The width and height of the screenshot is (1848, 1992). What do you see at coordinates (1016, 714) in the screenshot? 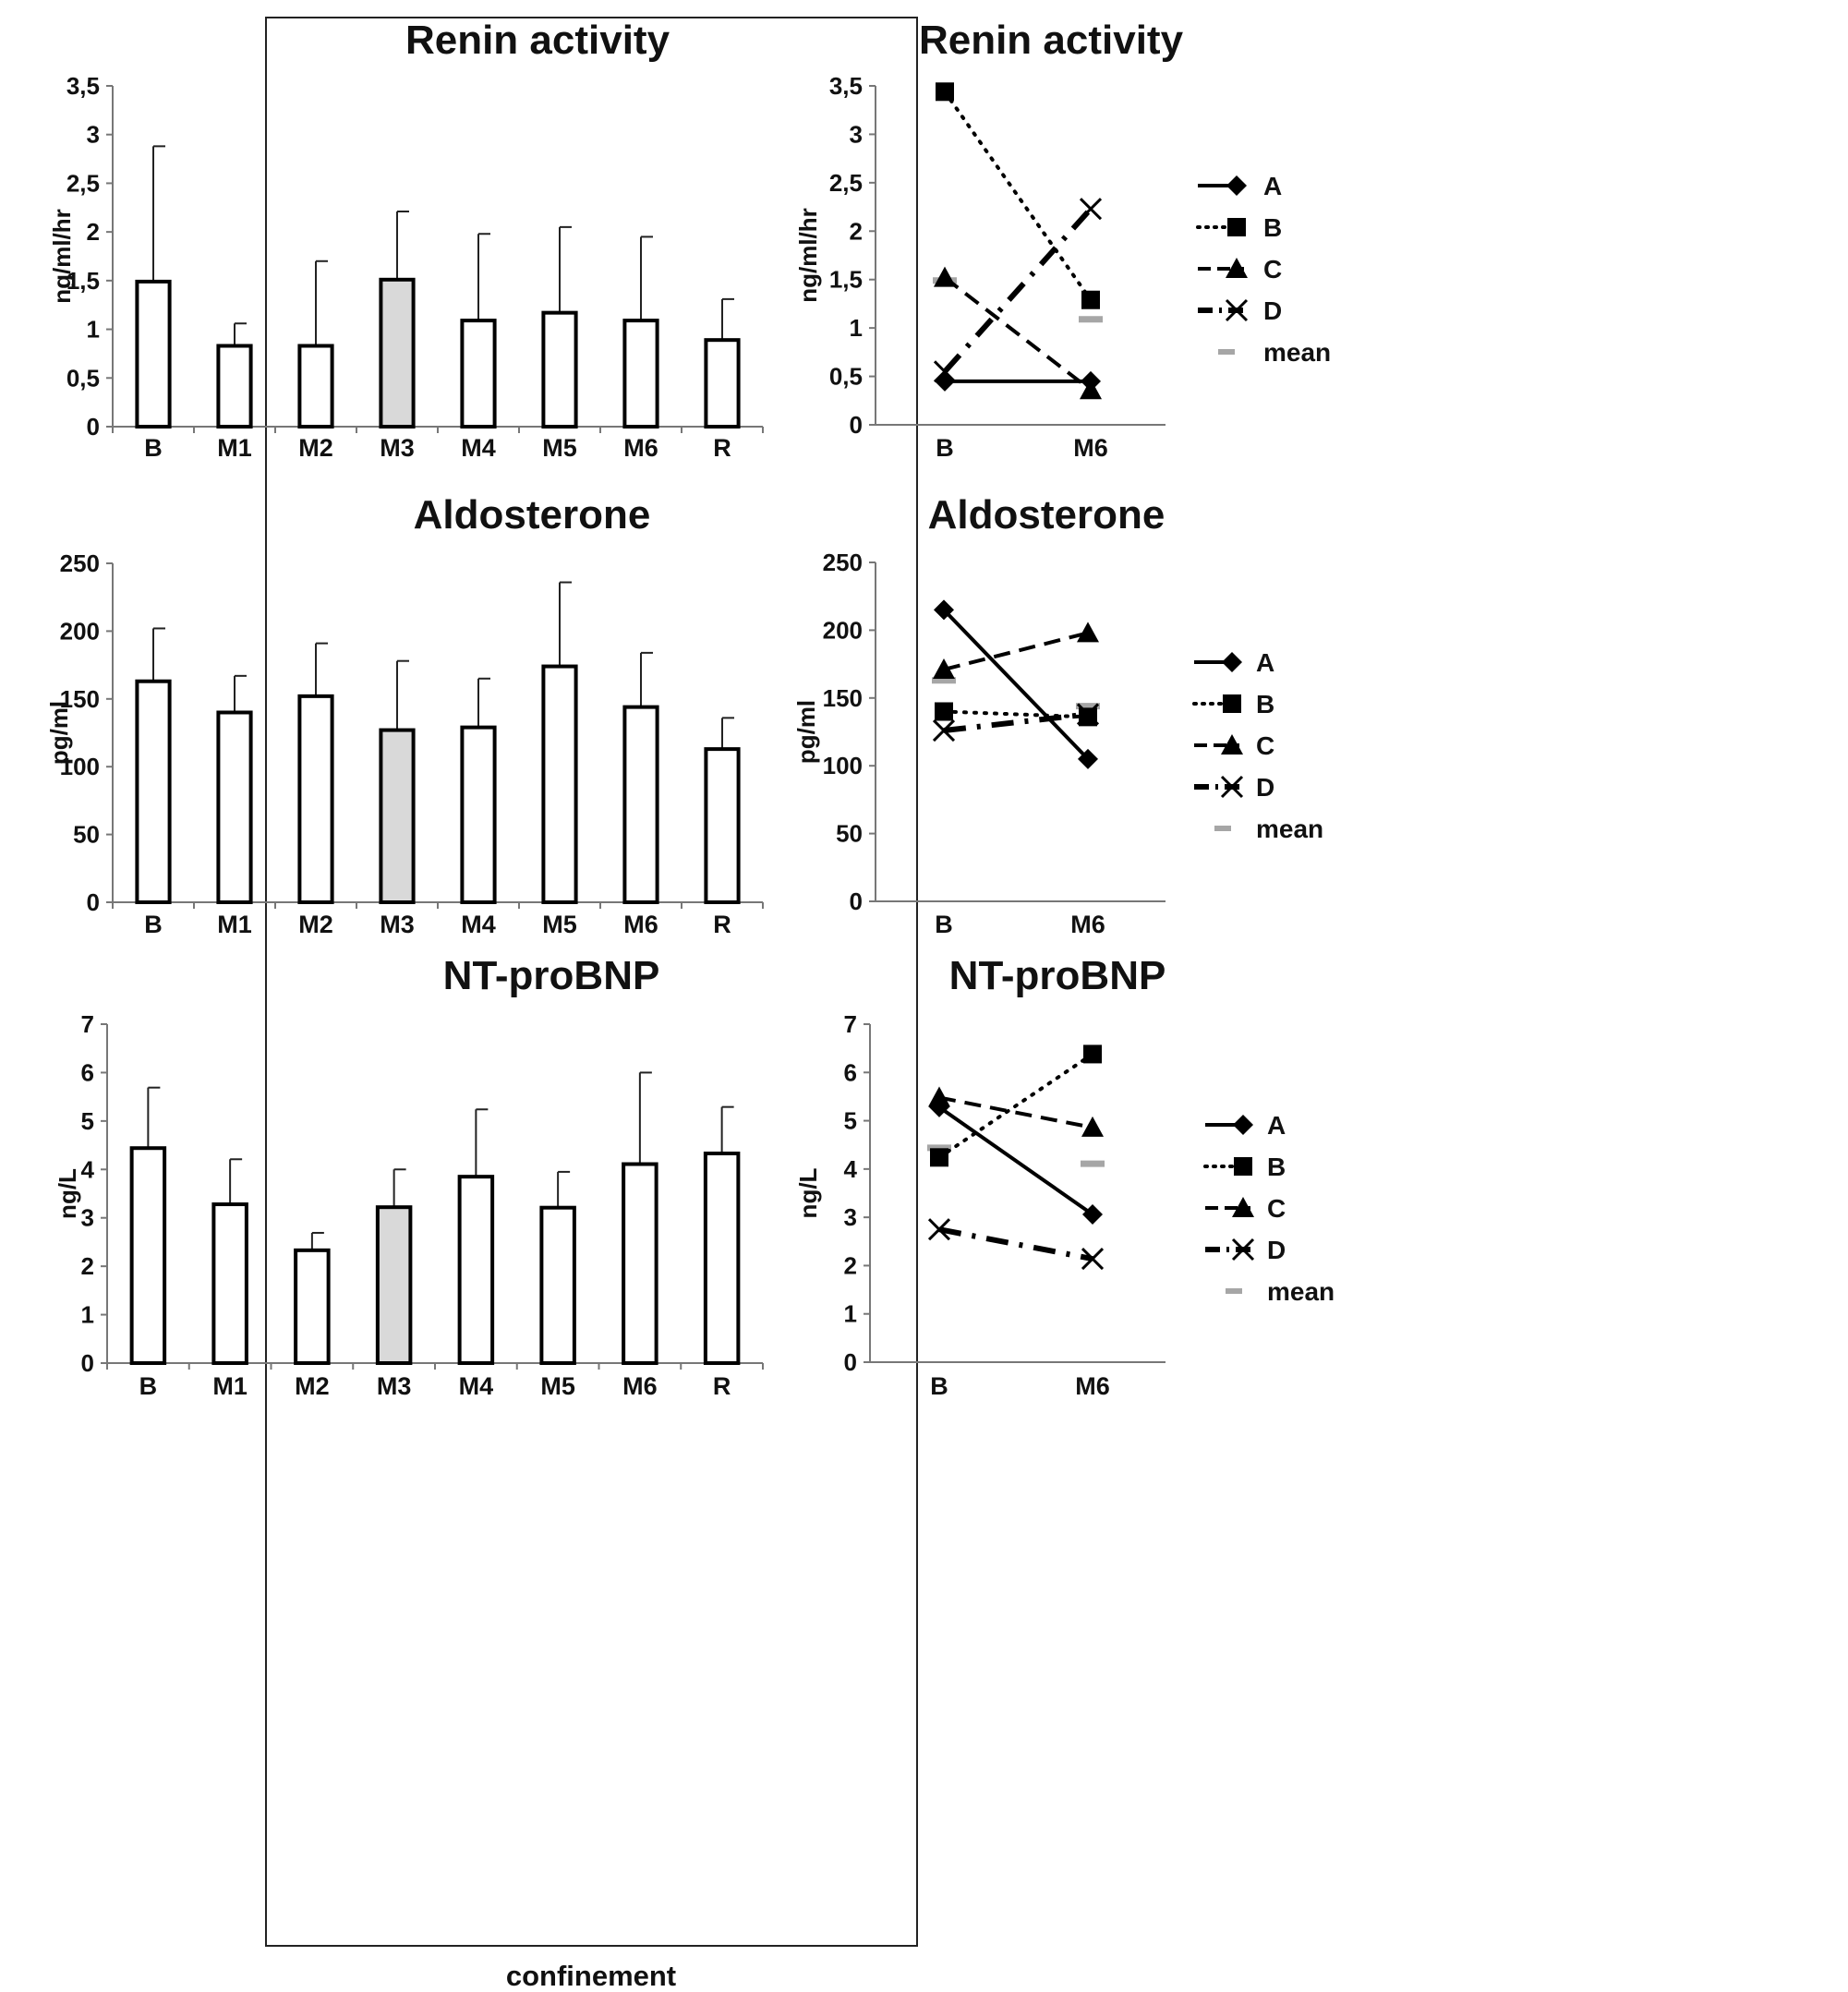
I see `aldo-line-series-b-line` at bounding box center [1016, 714].